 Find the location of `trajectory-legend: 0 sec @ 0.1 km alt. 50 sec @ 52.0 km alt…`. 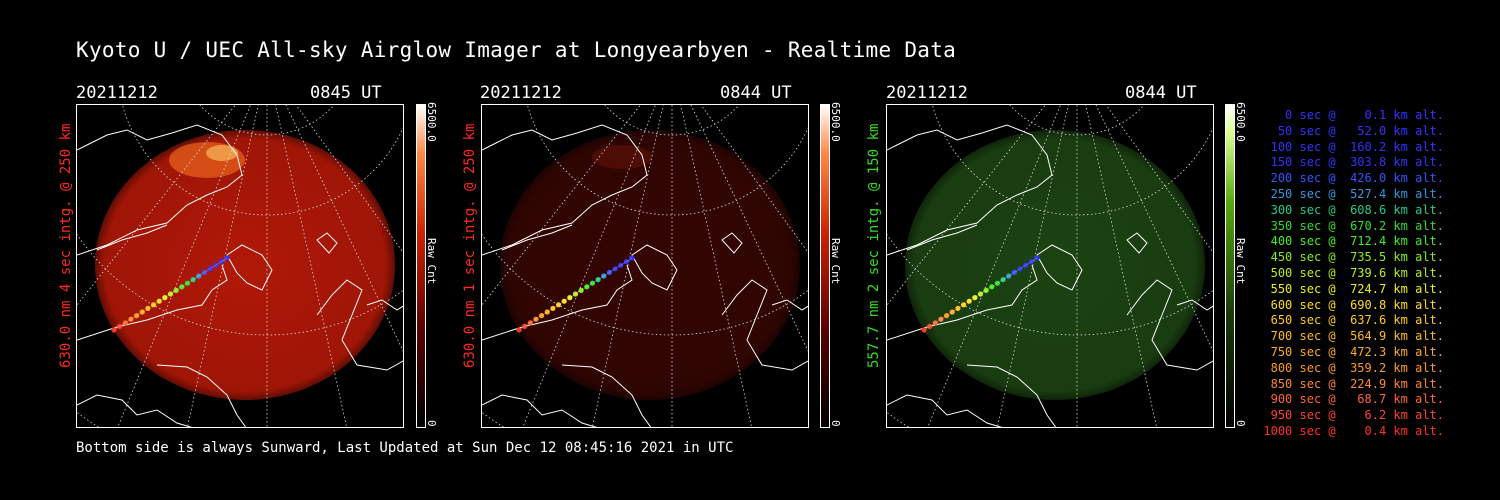

trajectory-legend: 0 sec @ 0.1 km alt. 50 sec @ 52.0 km alt… is located at coordinates (1353, 274).